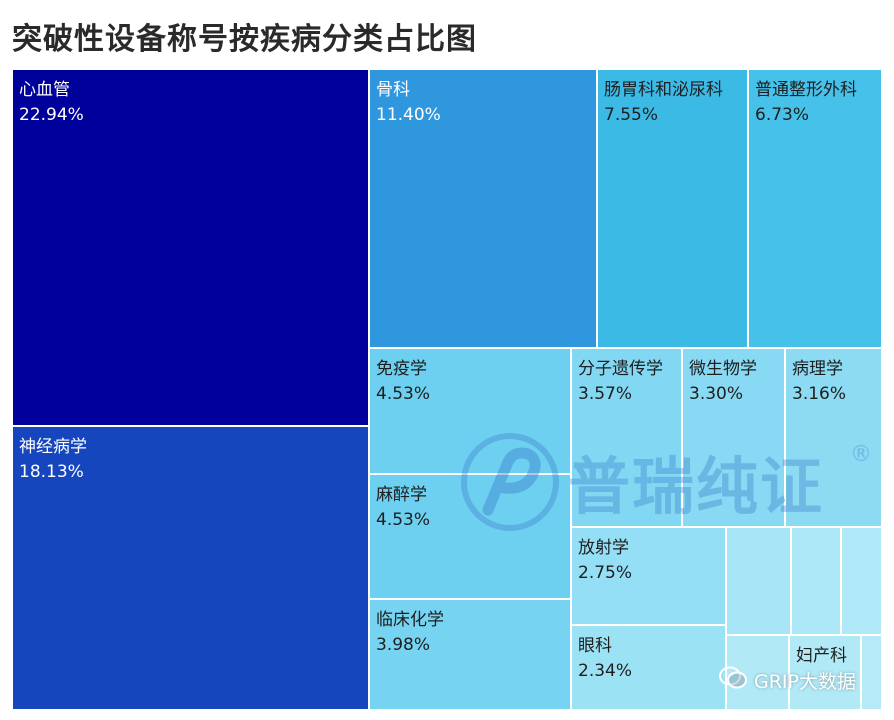 Image resolution: width=894 pixels, height=720 pixels. I want to click on treemap-tile: 放射学 2.75%, so click(648, 576).